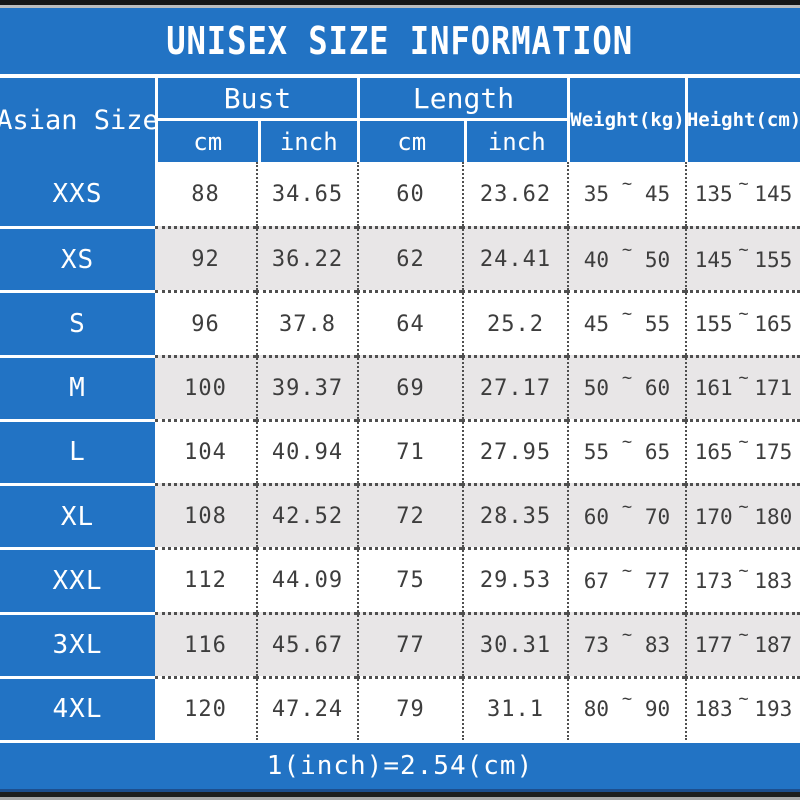 Image resolution: width=800 pixels, height=800 pixels. I want to click on height-min: 145, so click(713, 259).